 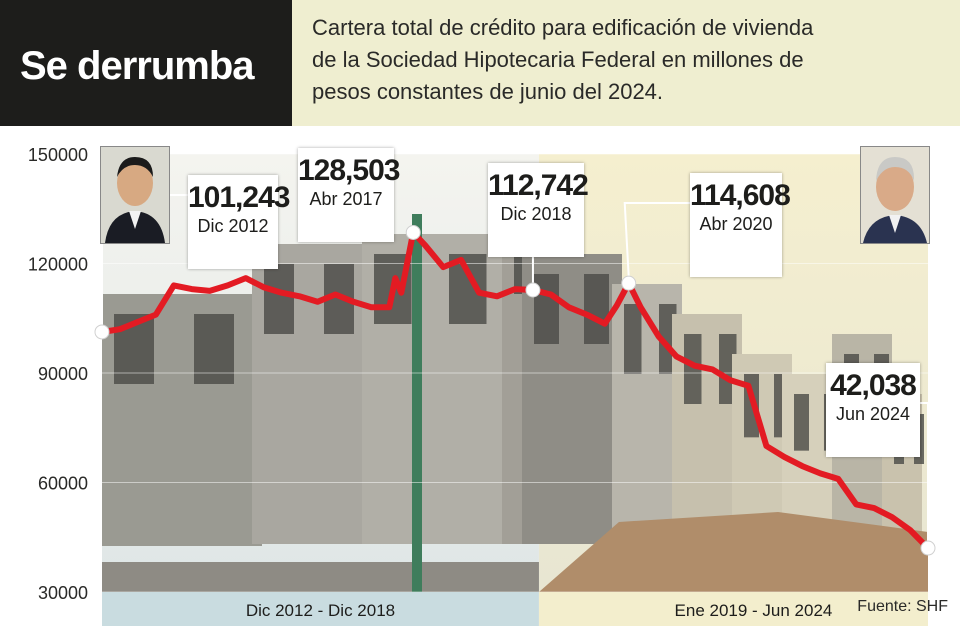 I want to click on annotation-value: 42,038, so click(x=873, y=385).